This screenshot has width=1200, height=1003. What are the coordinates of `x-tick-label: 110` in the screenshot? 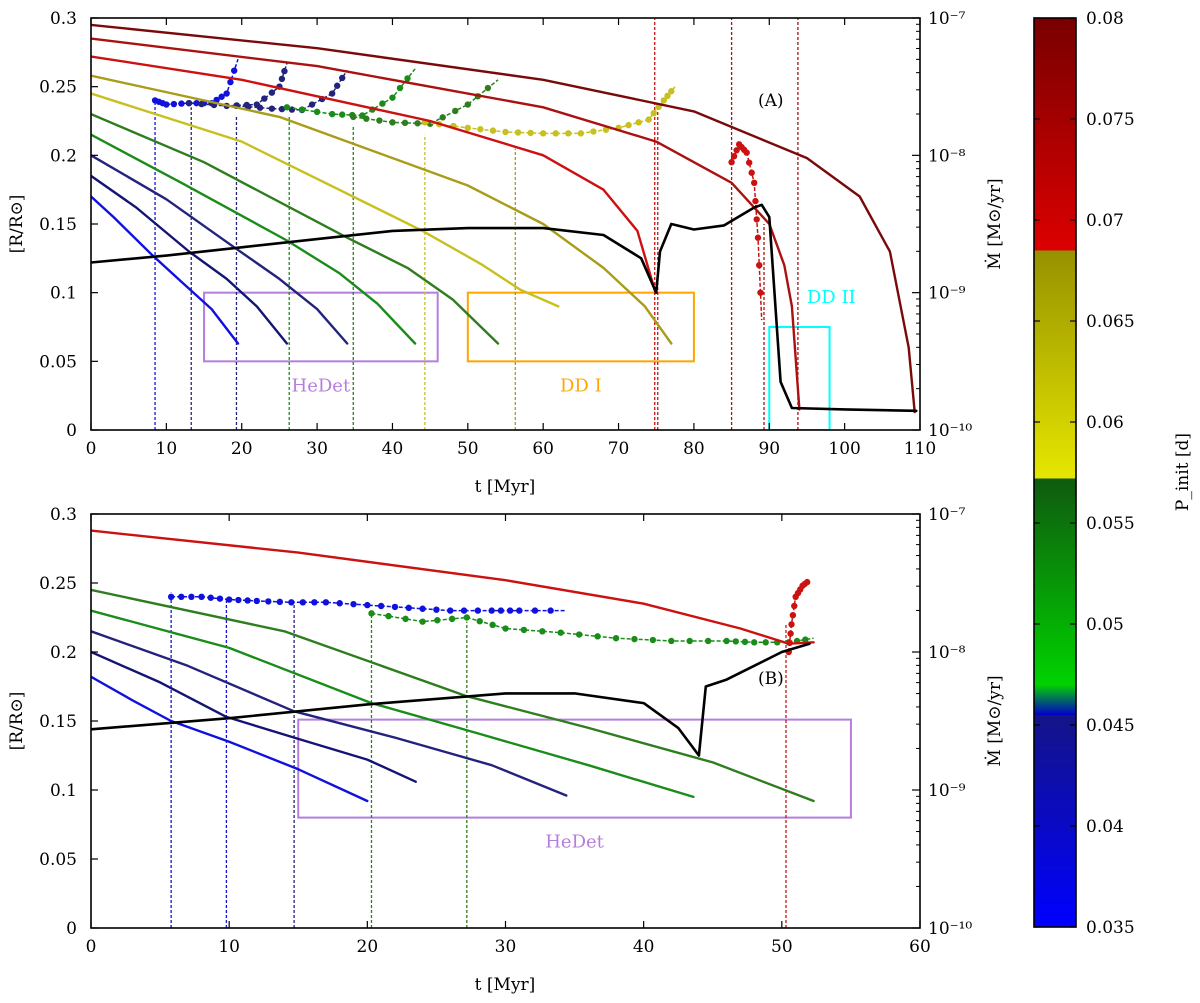 It's located at (920, 449).